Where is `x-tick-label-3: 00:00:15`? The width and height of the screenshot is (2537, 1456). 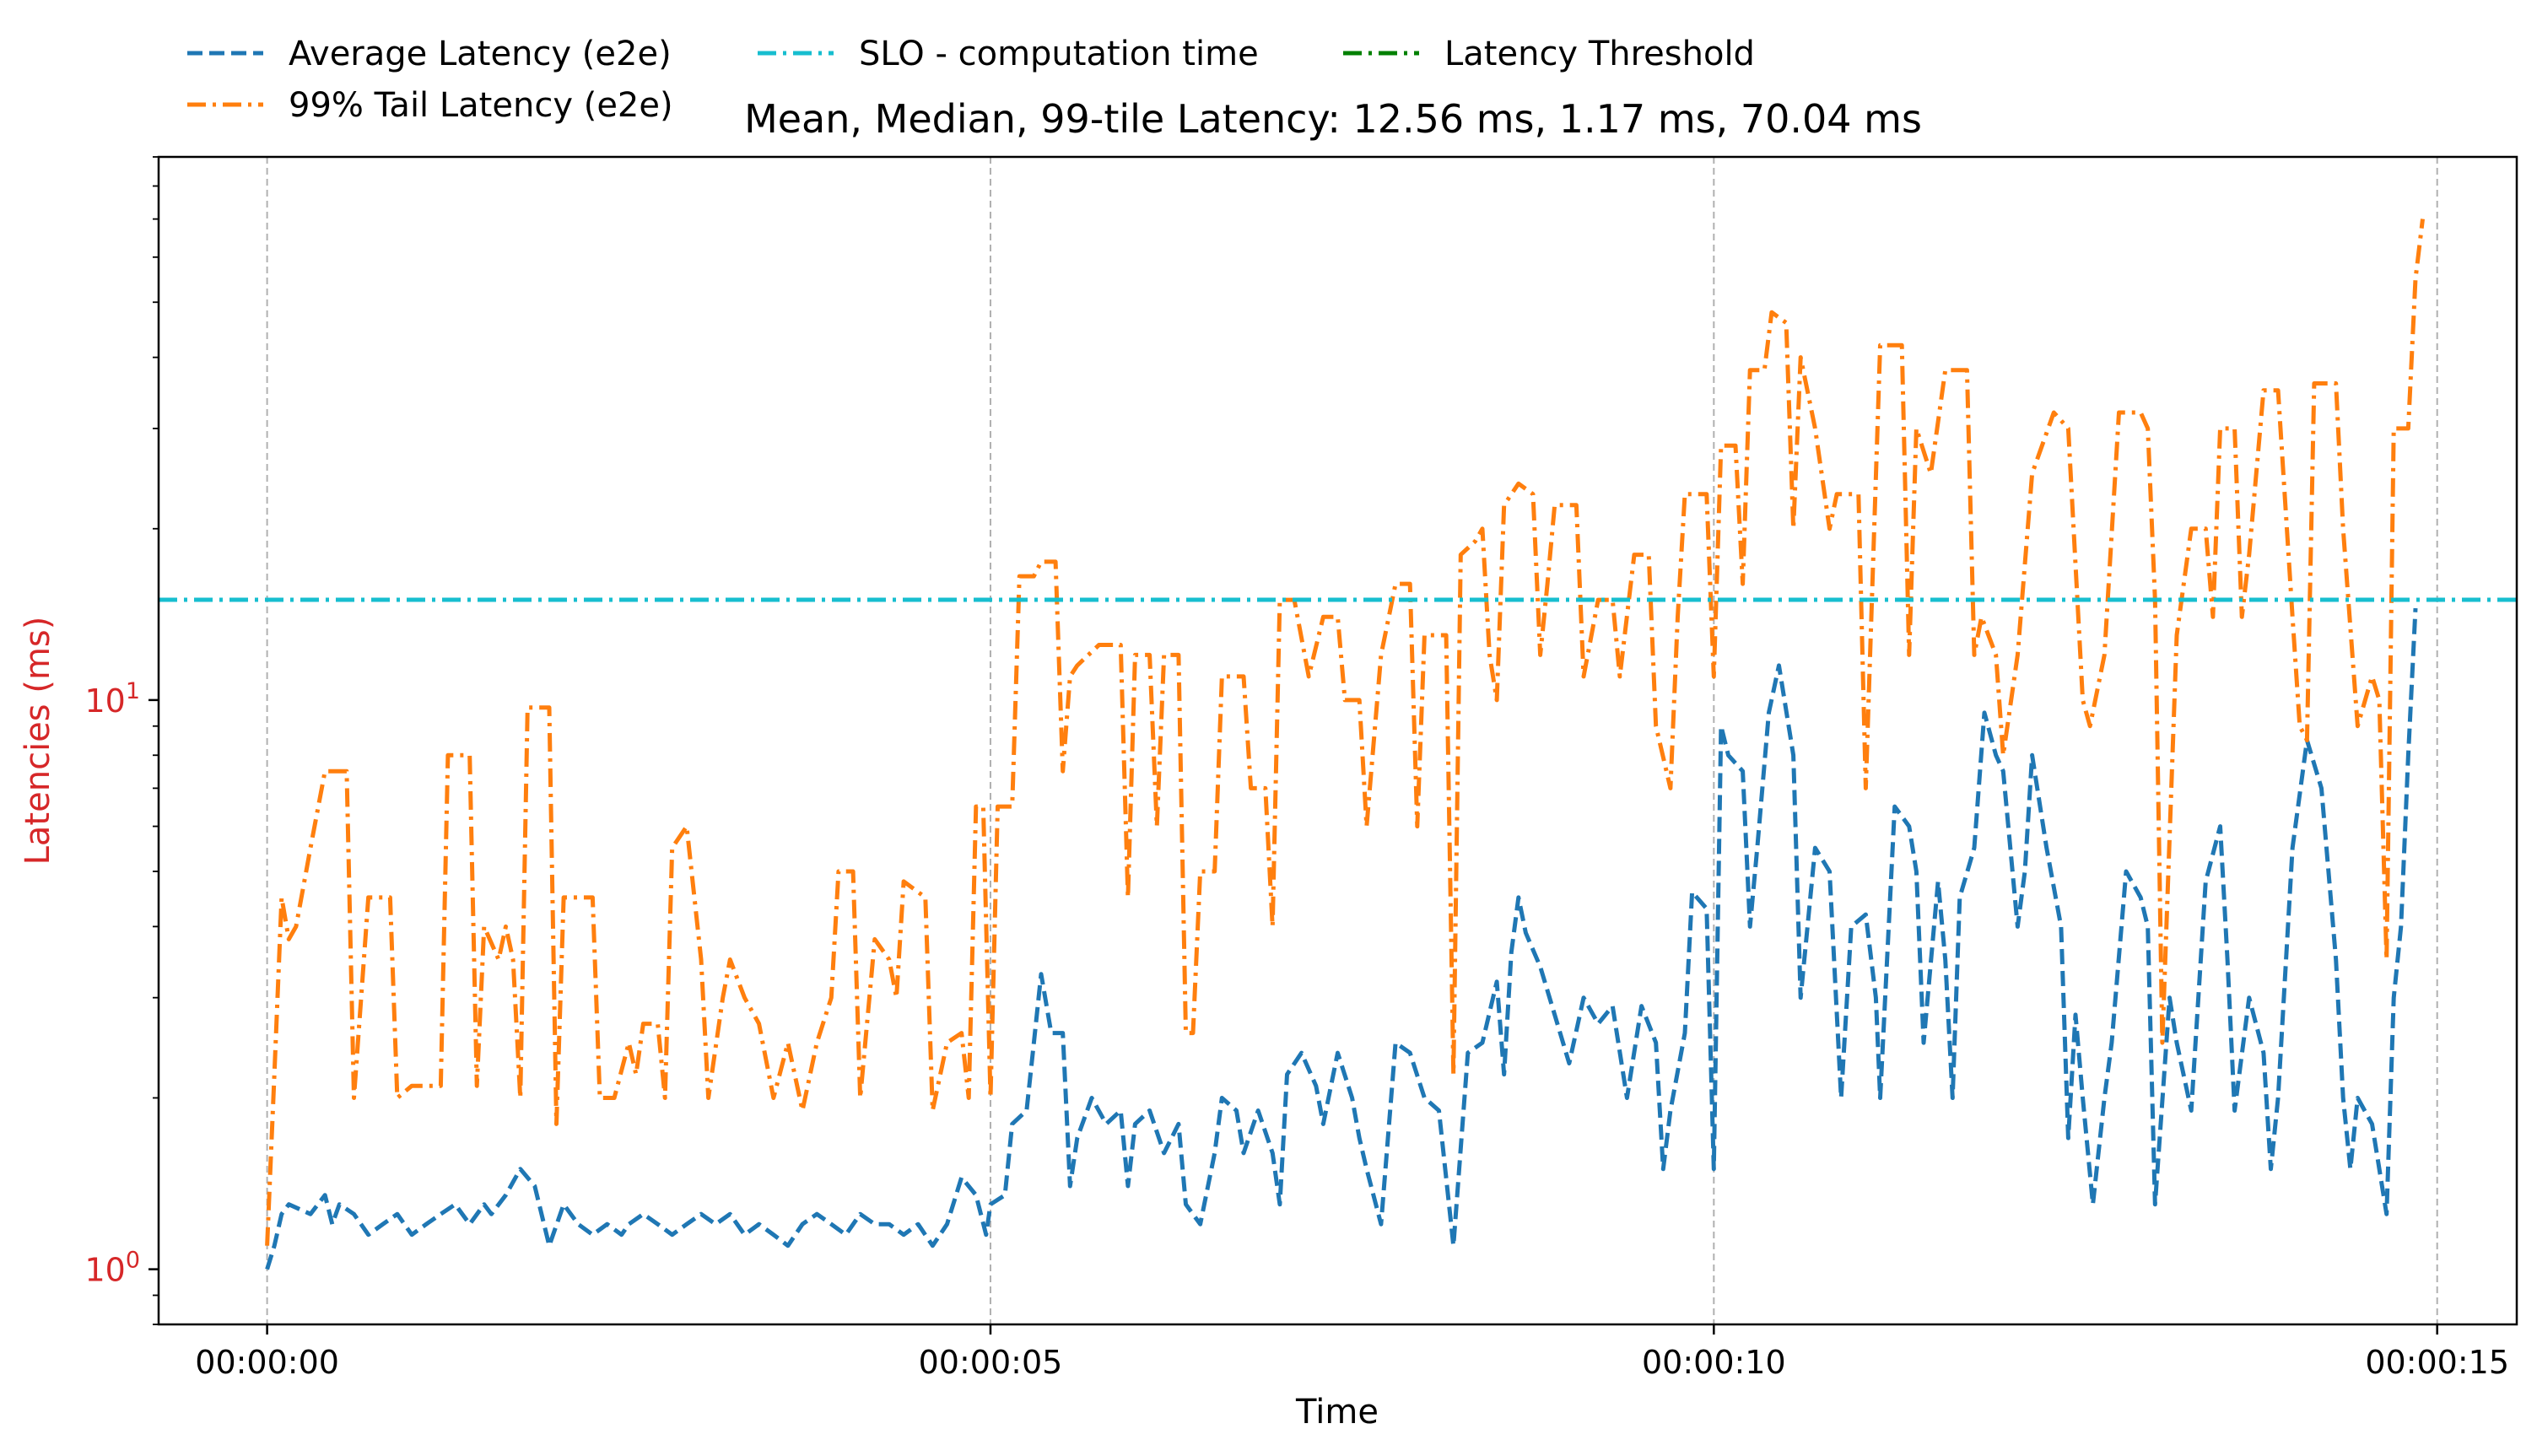 x-tick-label-3: 00:00:15 is located at coordinates (2437, 1362).